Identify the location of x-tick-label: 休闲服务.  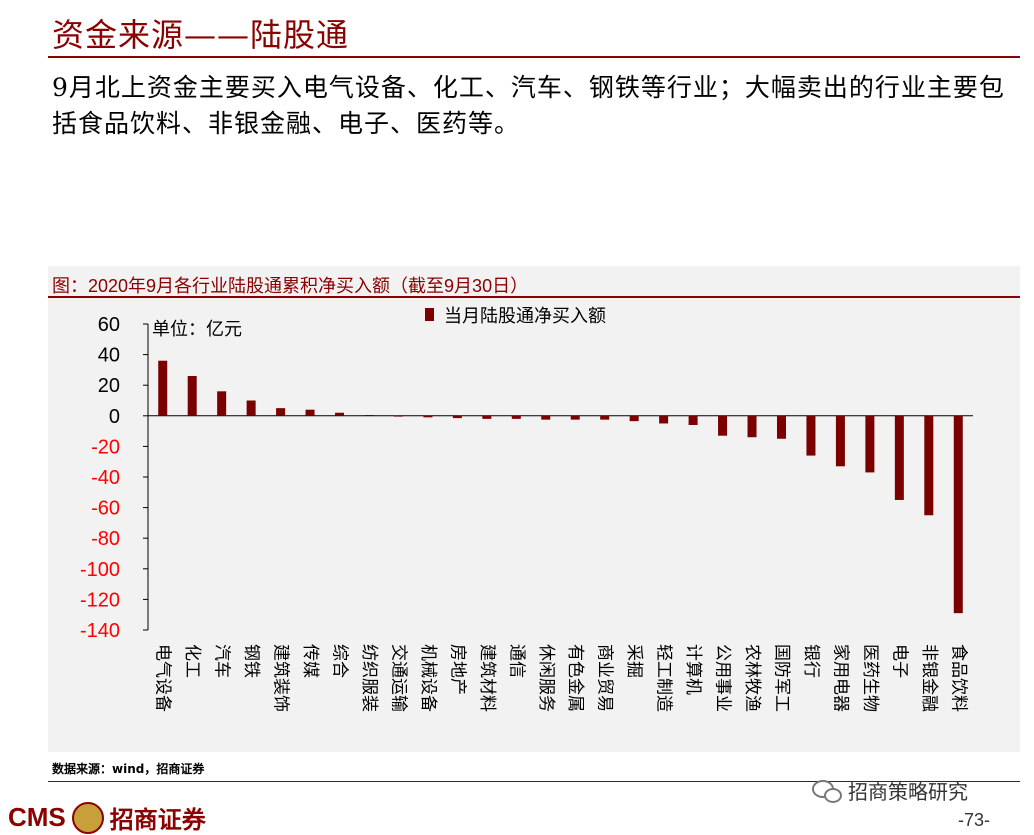
(546, 678).